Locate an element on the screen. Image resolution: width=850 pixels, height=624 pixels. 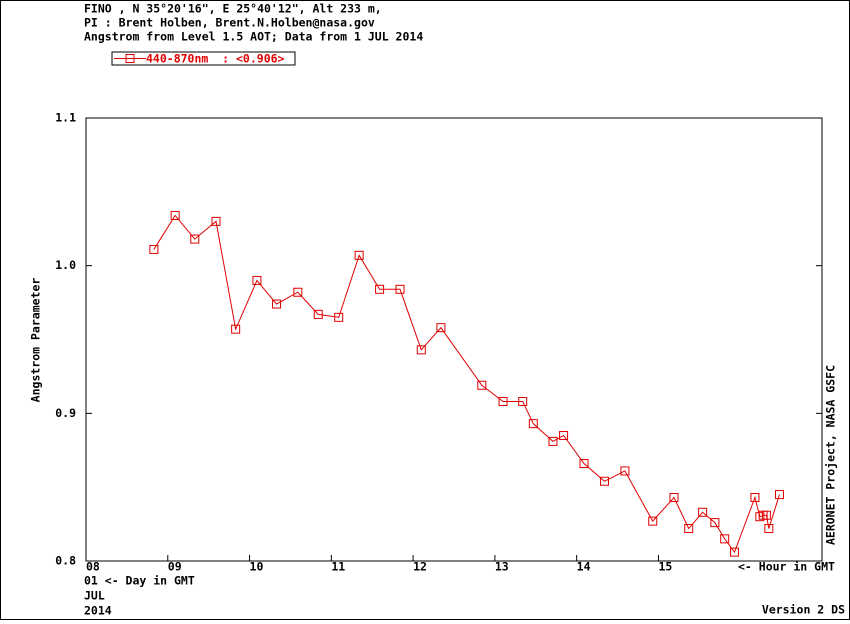
x-axis-label: <- Hour in GMT is located at coordinates (786, 567).